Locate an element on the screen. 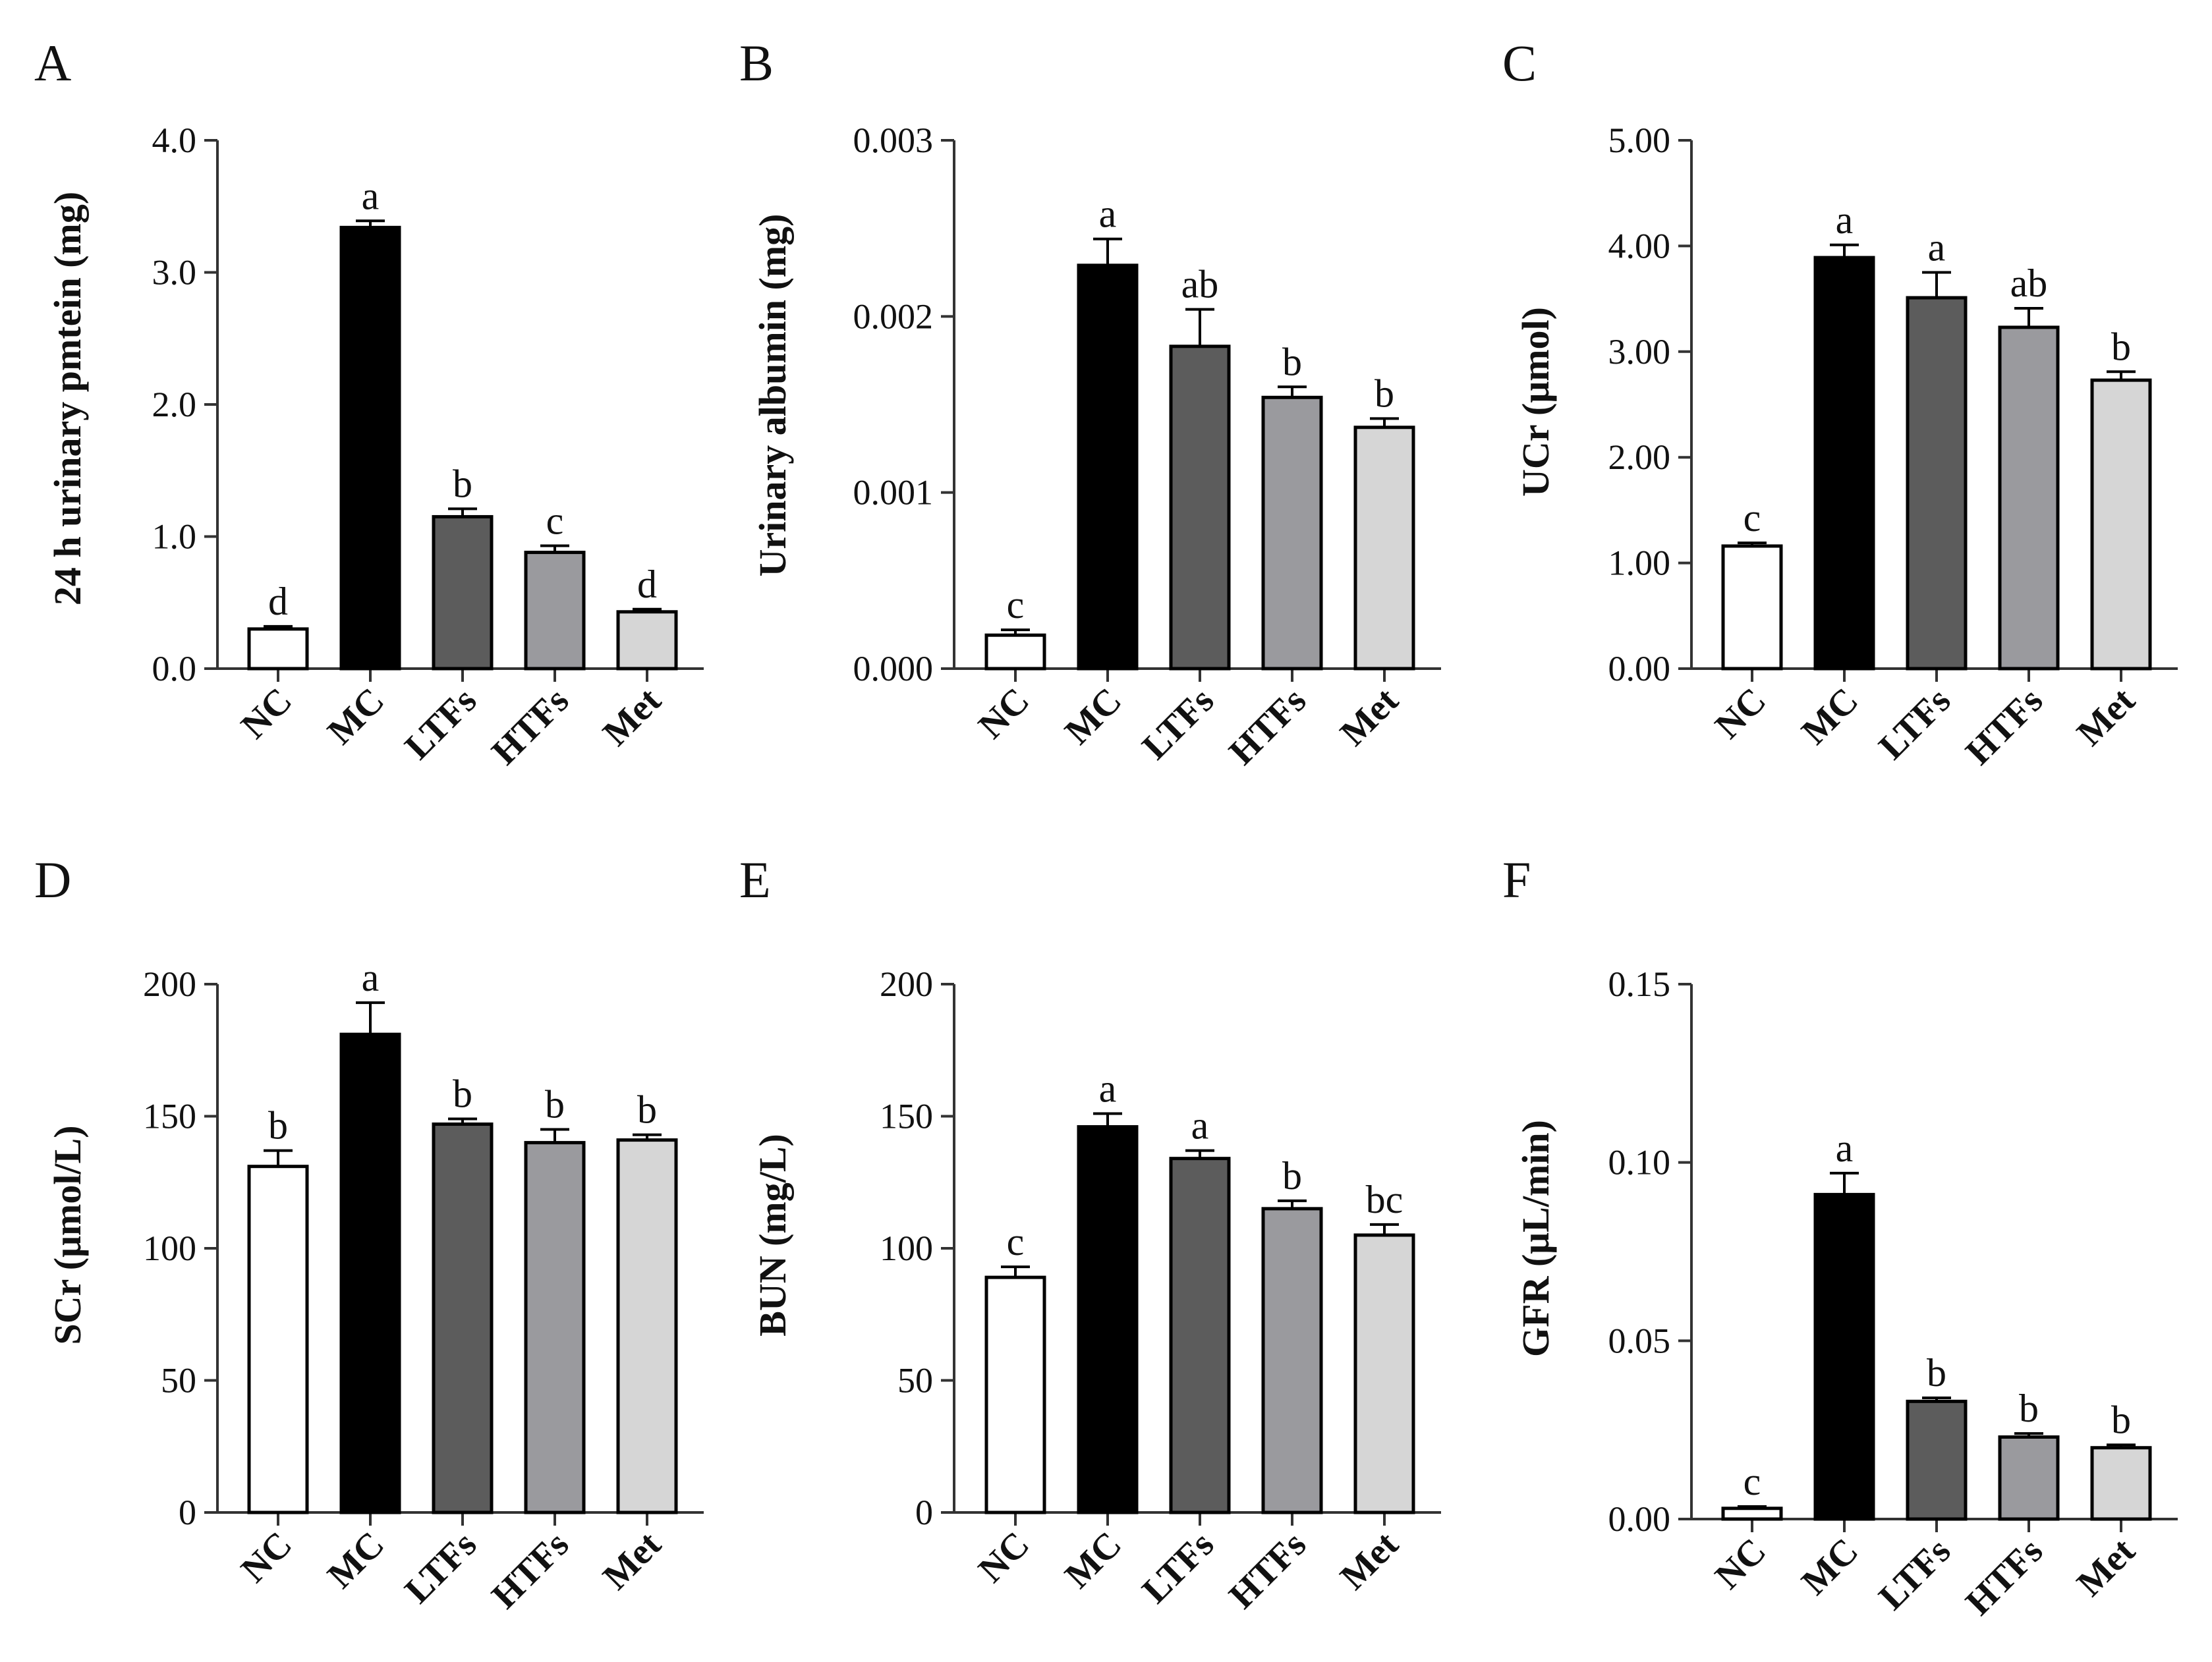  panel-e-category-label: Met is located at coordinates (1369, 1560).